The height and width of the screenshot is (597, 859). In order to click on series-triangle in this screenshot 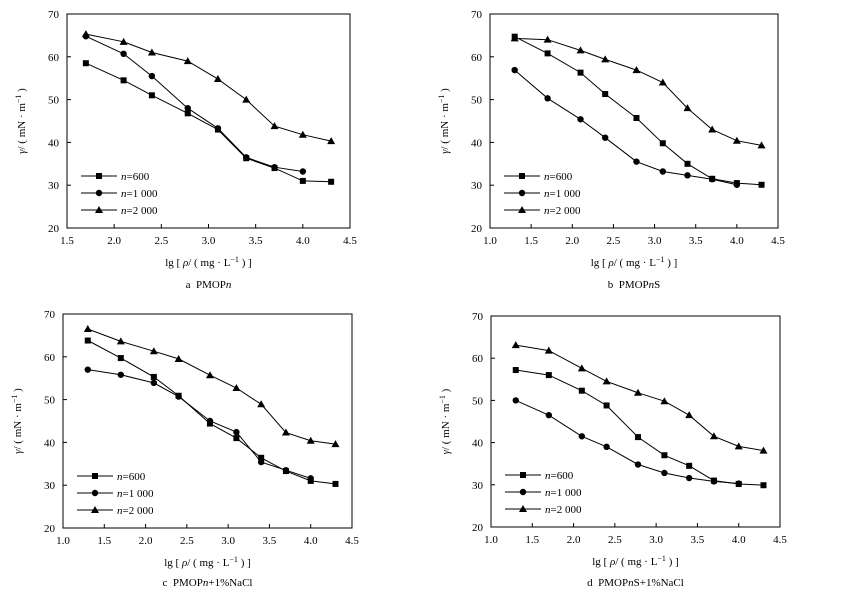, I will do `click(208, 87)`.